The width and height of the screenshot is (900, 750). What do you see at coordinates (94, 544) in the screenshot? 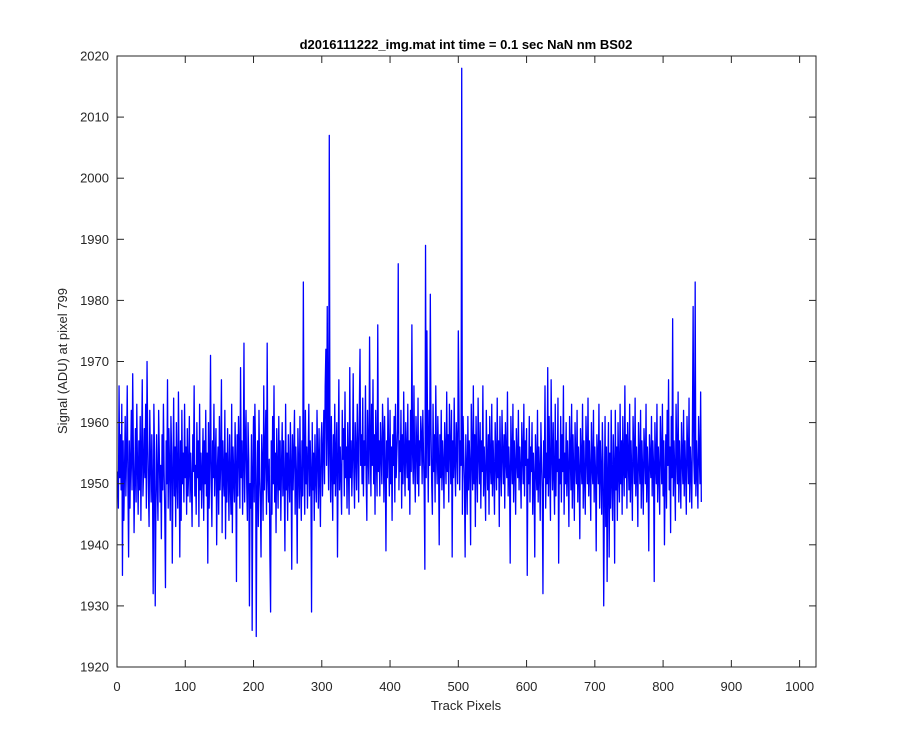
I see `y-tick-label: 1940` at bounding box center [94, 544].